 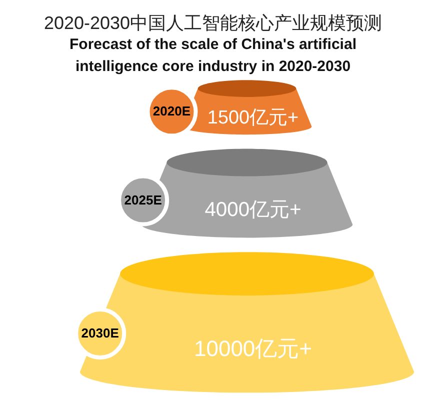 What do you see at coordinates (213, 23) in the screenshot?
I see `text: 2020-2030中国人工智能核心产业规模预测` at bounding box center [213, 23].